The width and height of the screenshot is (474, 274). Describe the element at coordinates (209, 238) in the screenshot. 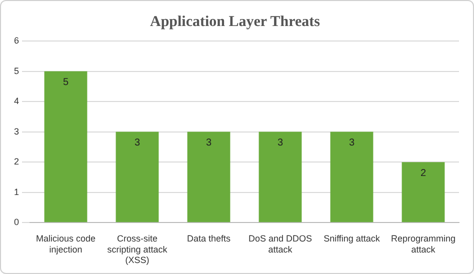

I see `x-tick-label: Data thefts` at that location.